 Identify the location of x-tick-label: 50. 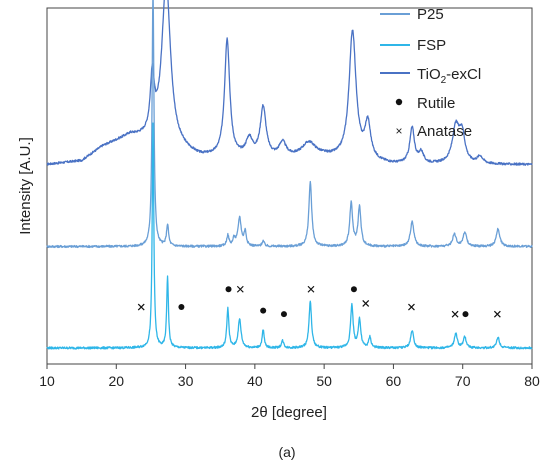
(324, 381).